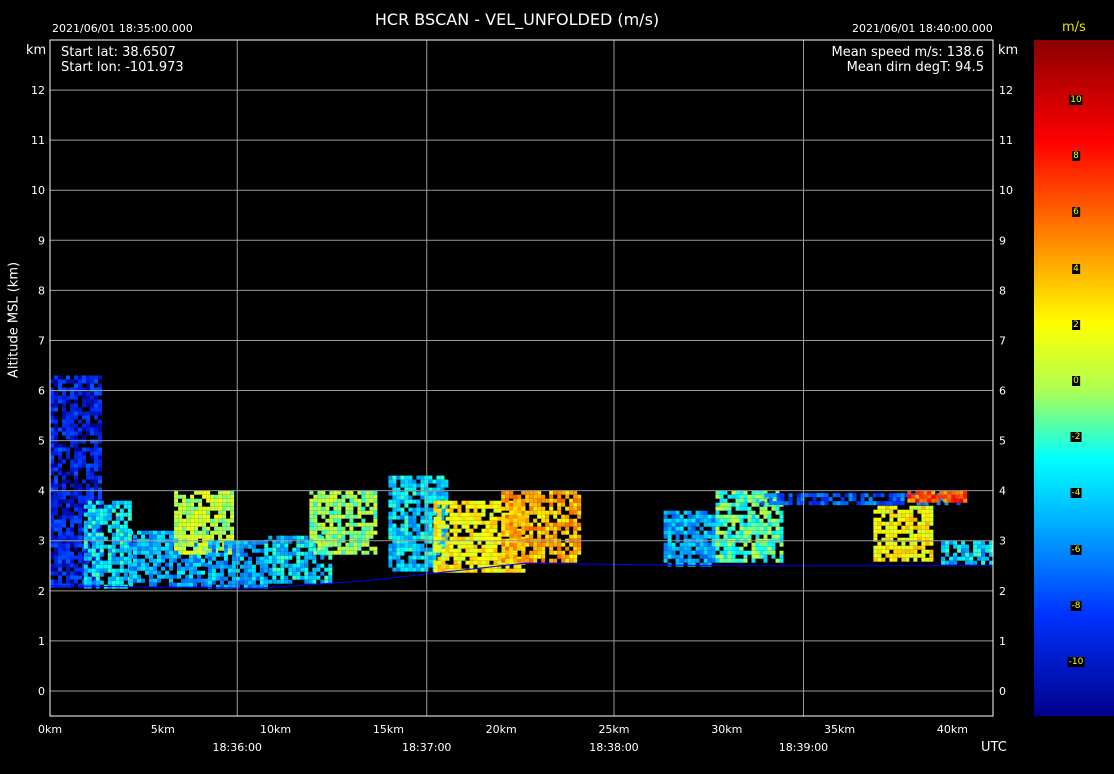 The image size is (1114, 774). Describe the element at coordinates (1076, 662) in the screenshot. I see `colorbar-tick-label: -10` at that location.